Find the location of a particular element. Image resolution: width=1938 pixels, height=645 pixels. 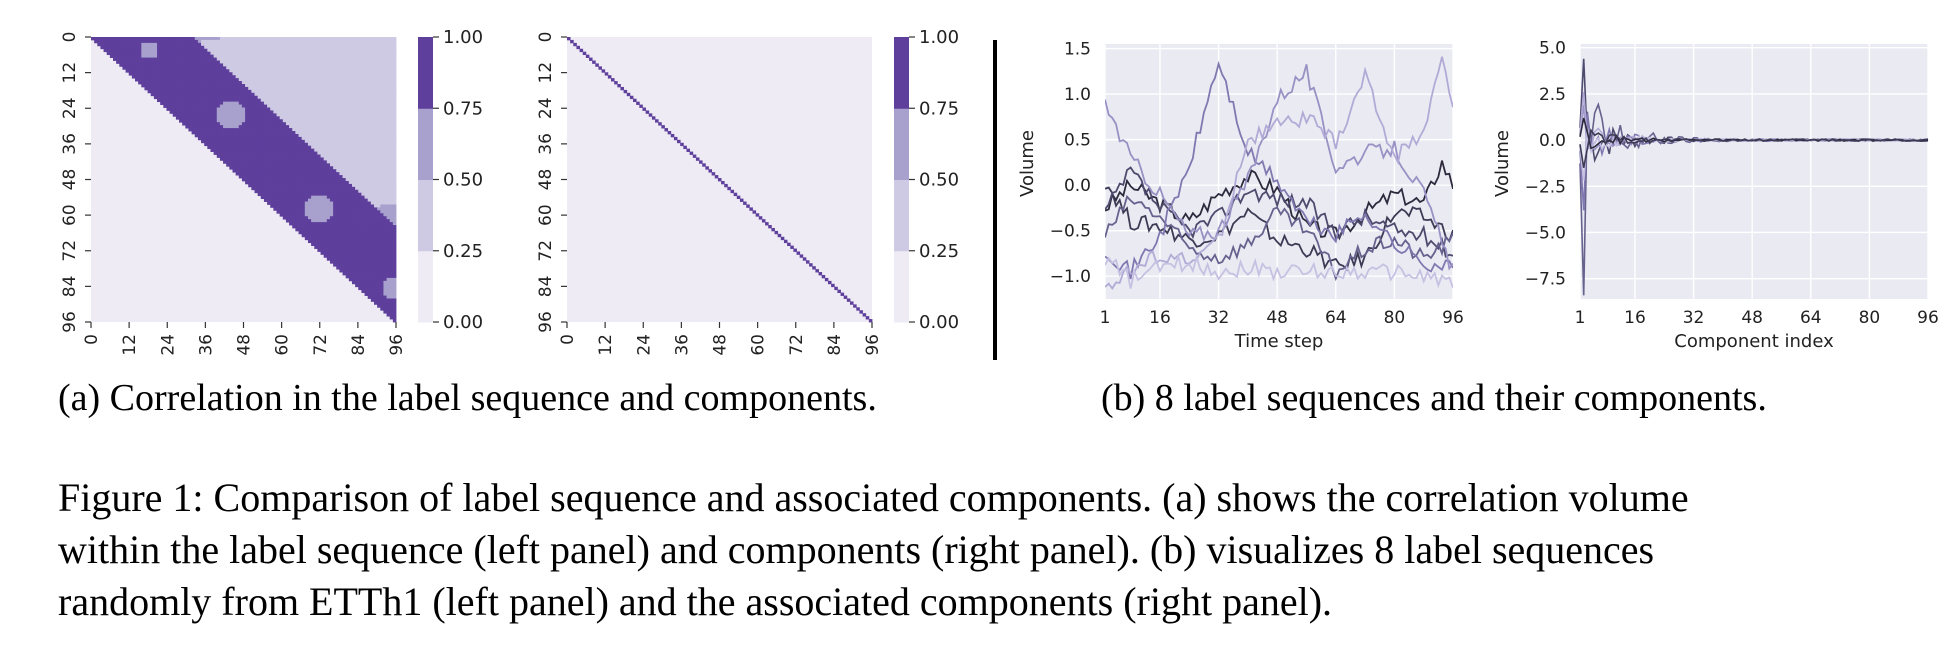

y-tick-label: 1.0 is located at coordinates (1077, 95).